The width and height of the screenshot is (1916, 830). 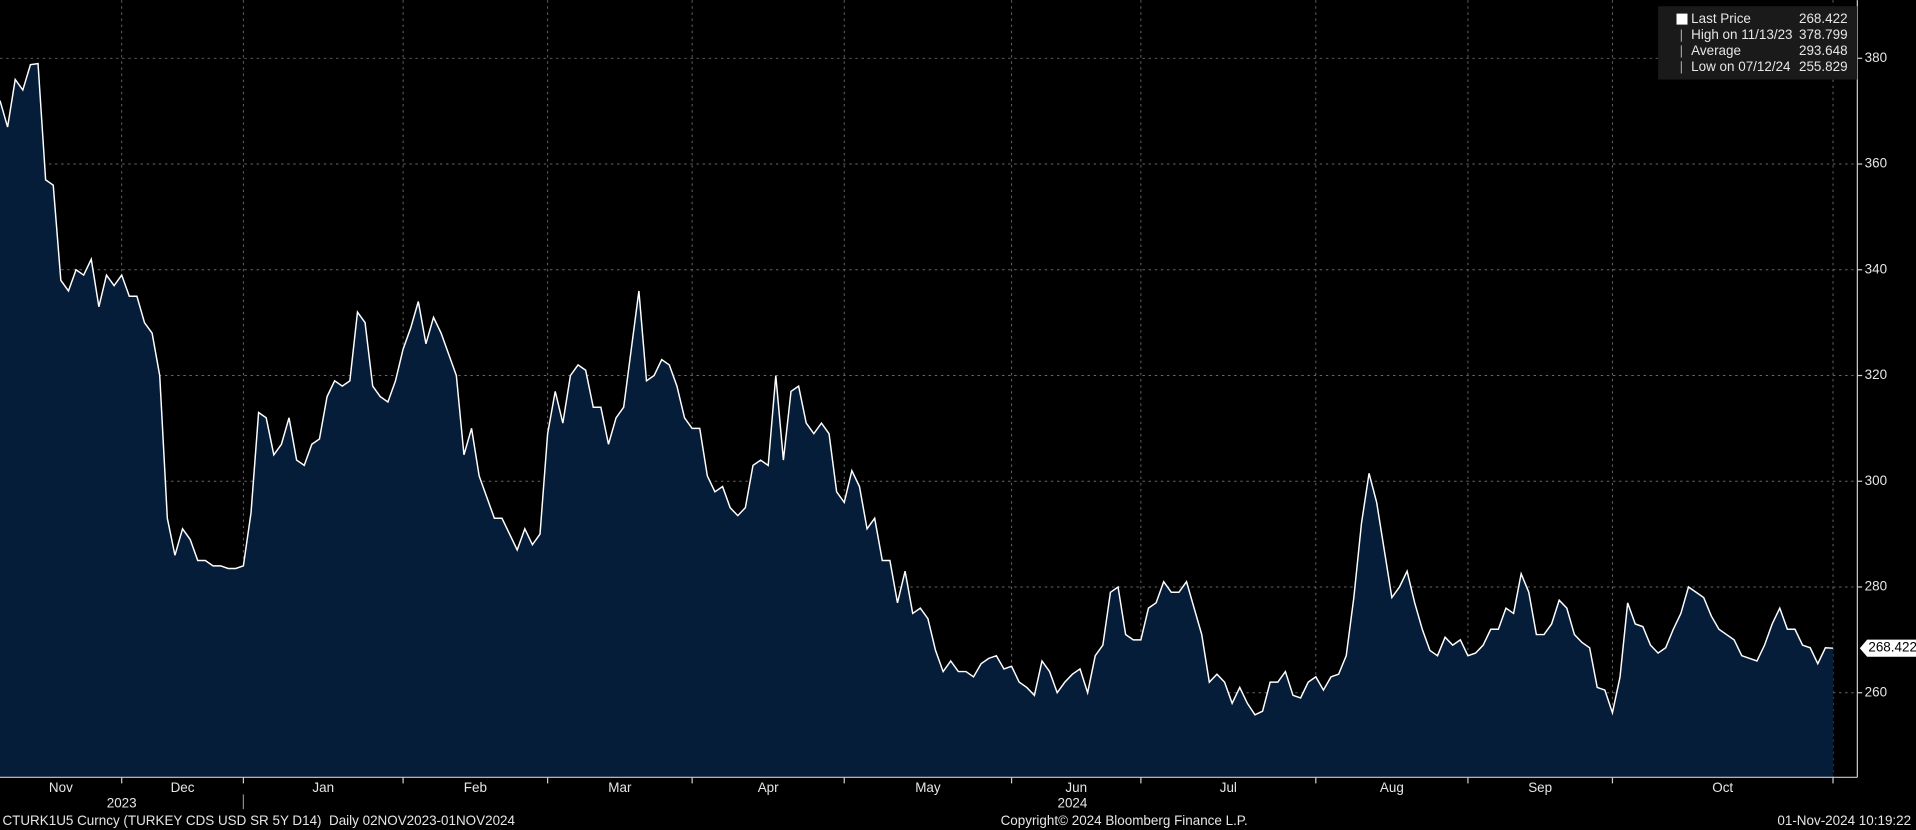 What do you see at coordinates (1682, 19) in the screenshot?
I see `legend-swatch` at bounding box center [1682, 19].